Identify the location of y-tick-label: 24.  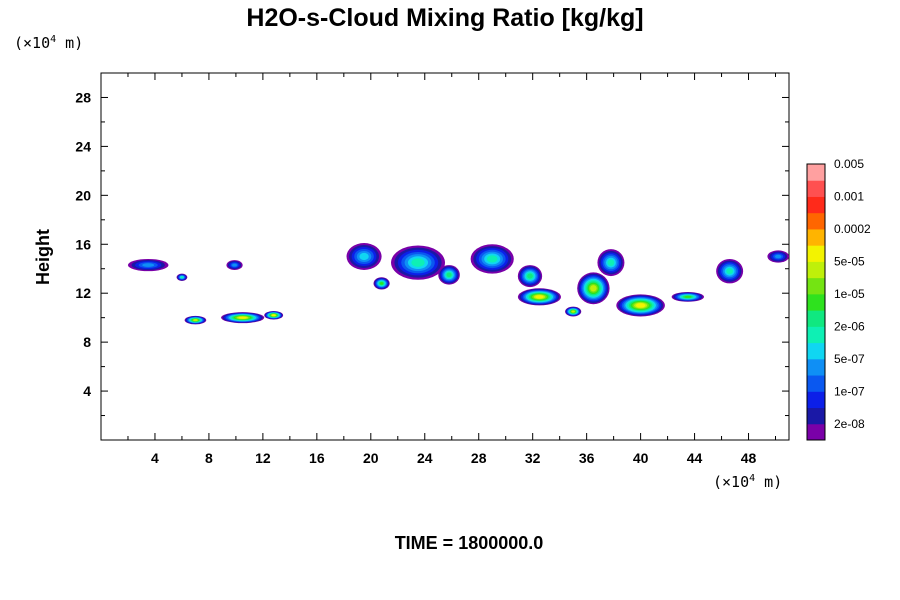
(83, 146).